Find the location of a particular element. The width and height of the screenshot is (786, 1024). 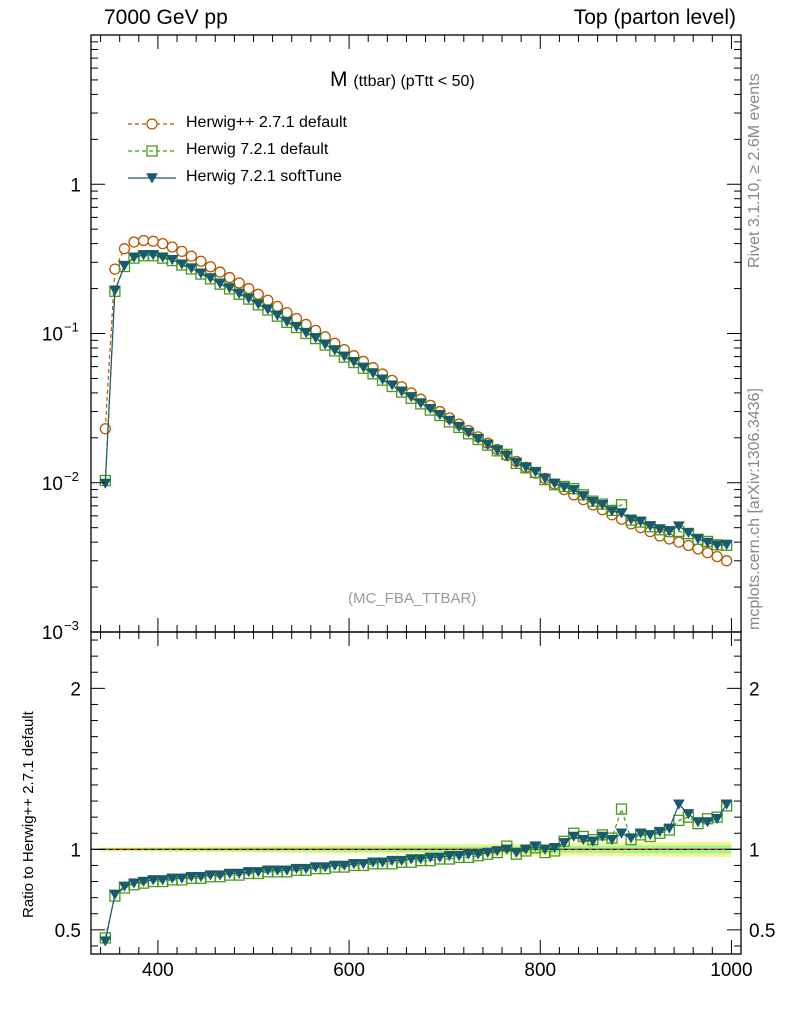

y-tick-label-base: 10 is located at coordinates (52, 335).